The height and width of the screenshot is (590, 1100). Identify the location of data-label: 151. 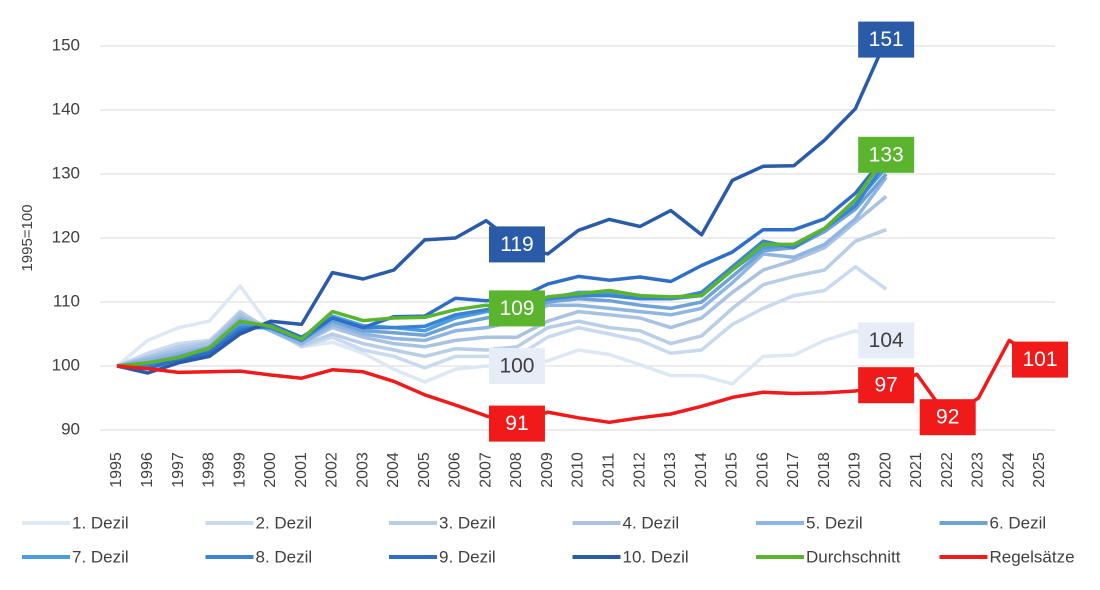
(886, 39).